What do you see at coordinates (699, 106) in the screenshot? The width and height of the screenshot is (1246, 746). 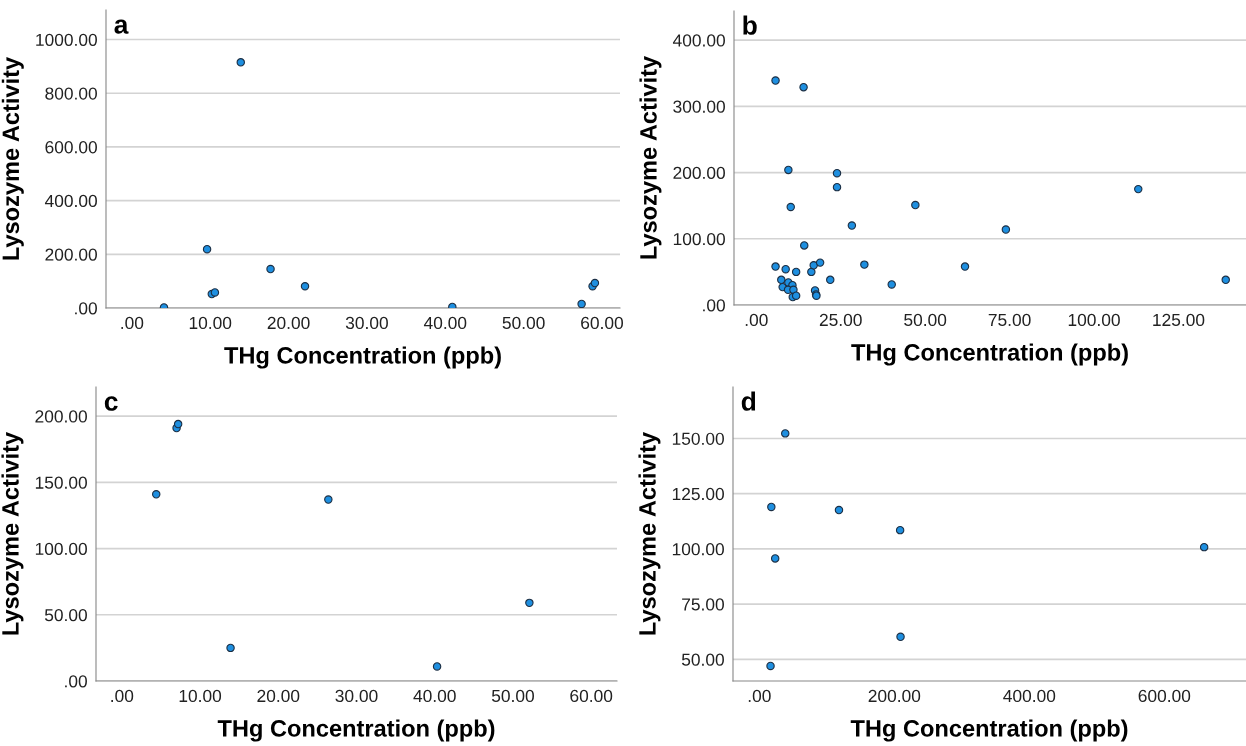 I see `y-tick-label: 300.00` at bounding box center [699, 106].